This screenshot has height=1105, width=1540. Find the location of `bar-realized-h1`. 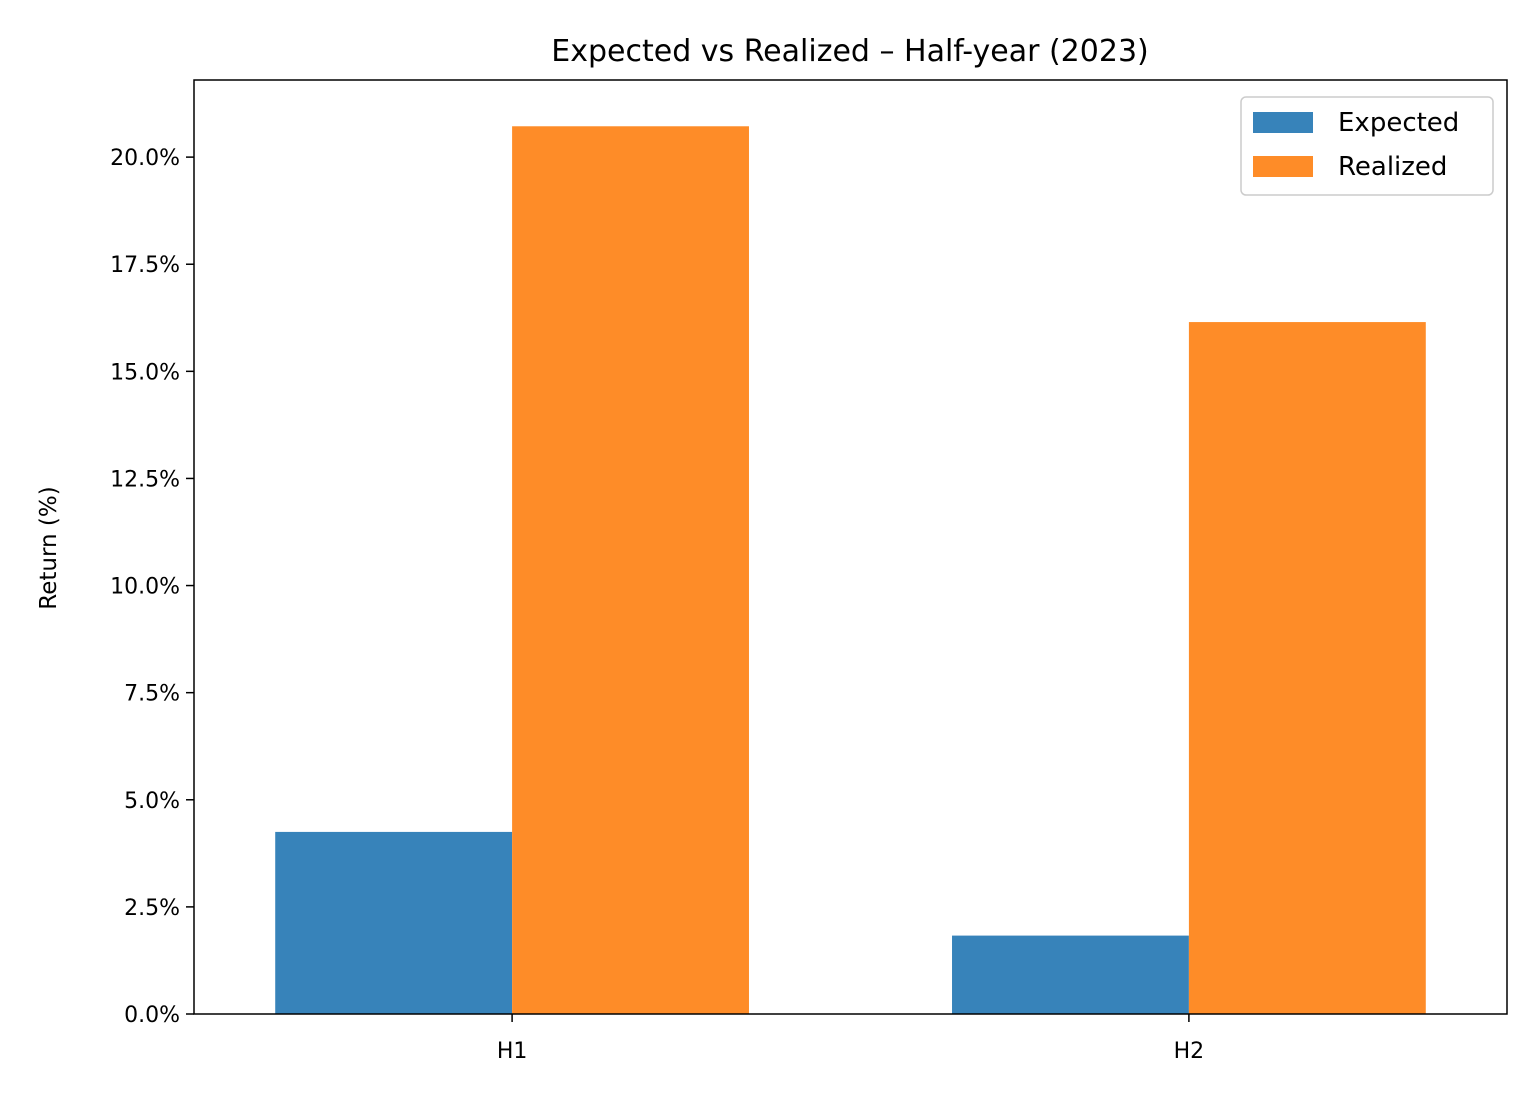

bar-realized-h1 is located at coordinates (630, 570).